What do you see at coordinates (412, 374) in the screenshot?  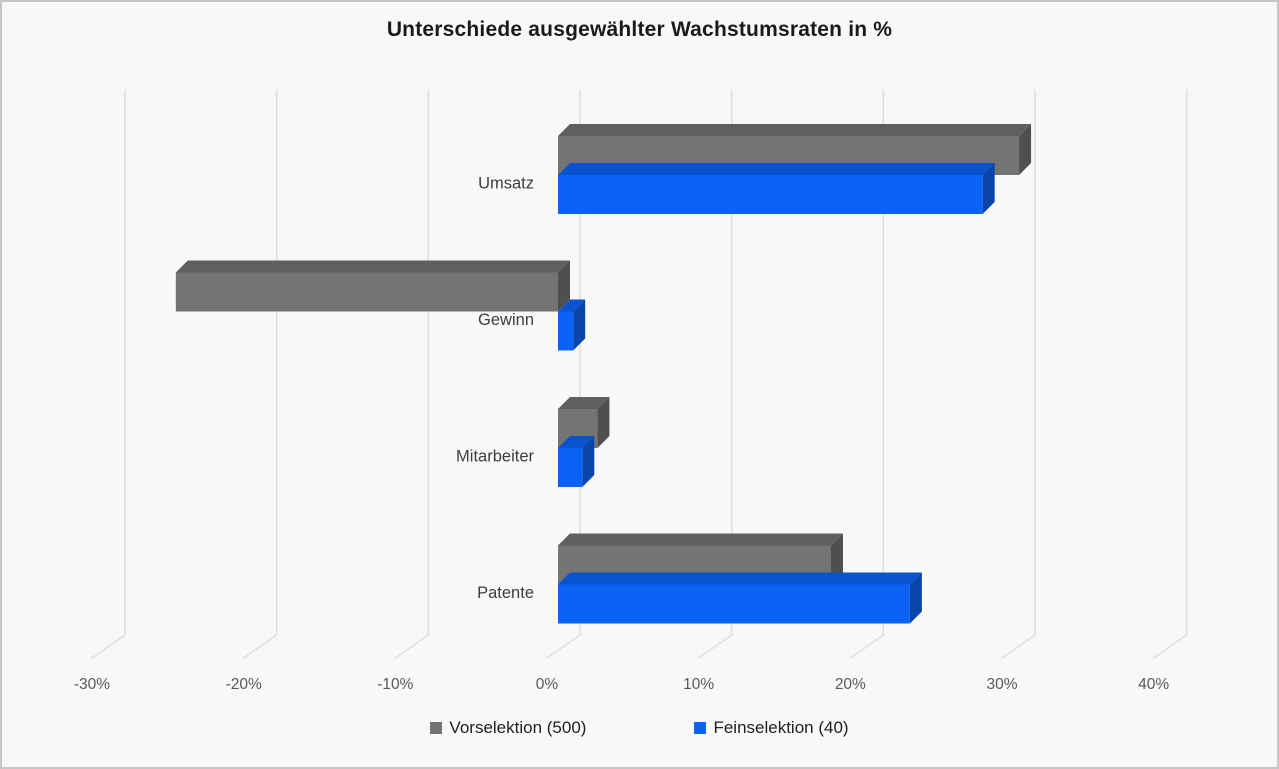 I see `gridline--10pct` at bounding box center [412, 374].